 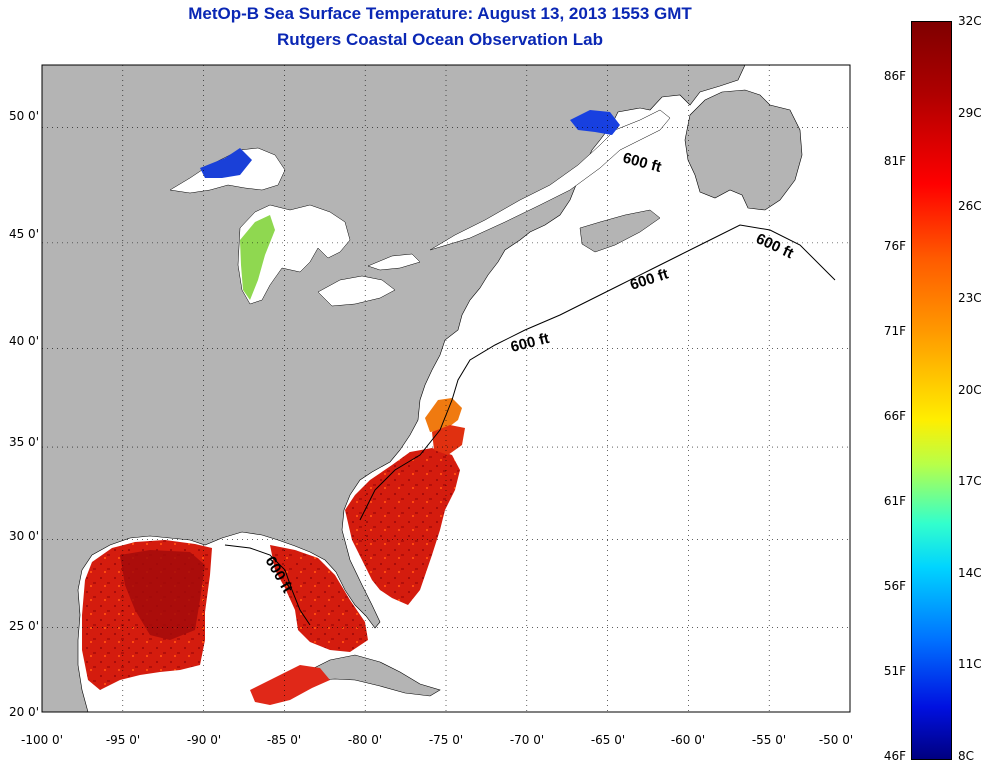 I want to click on colorbar-c-label: 17C, so click(x=970, y=481).